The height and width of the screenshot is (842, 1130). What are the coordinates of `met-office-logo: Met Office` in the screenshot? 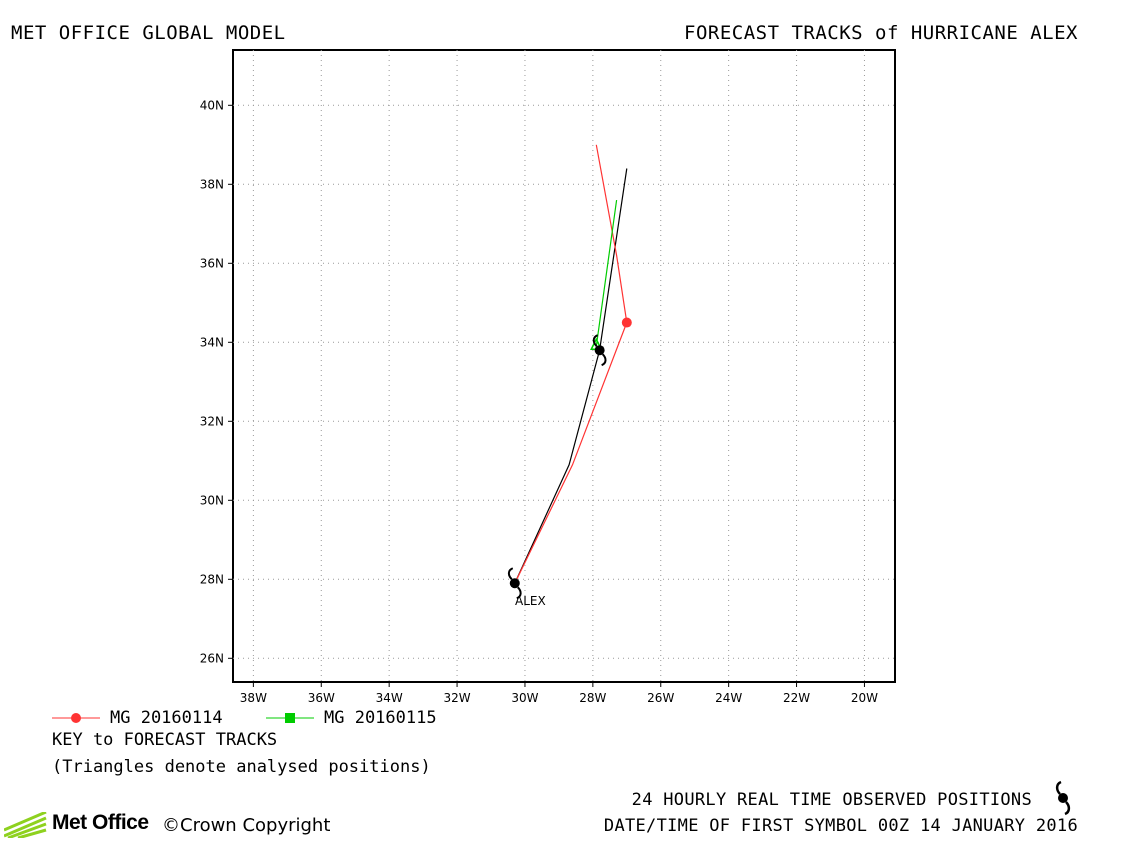 It's located at (76, 825).